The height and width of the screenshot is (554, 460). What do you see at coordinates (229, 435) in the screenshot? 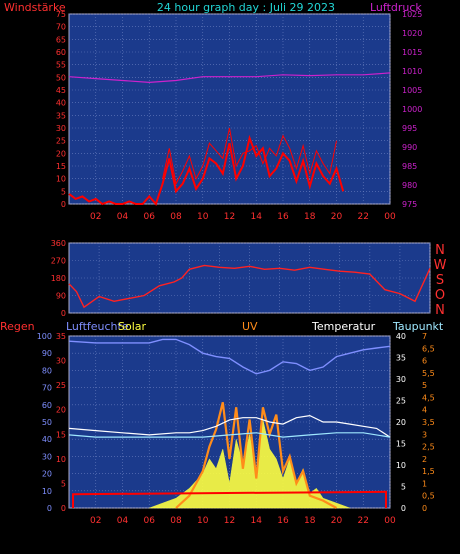
I see `dewpoint-series` at bounding box center [229, 435].